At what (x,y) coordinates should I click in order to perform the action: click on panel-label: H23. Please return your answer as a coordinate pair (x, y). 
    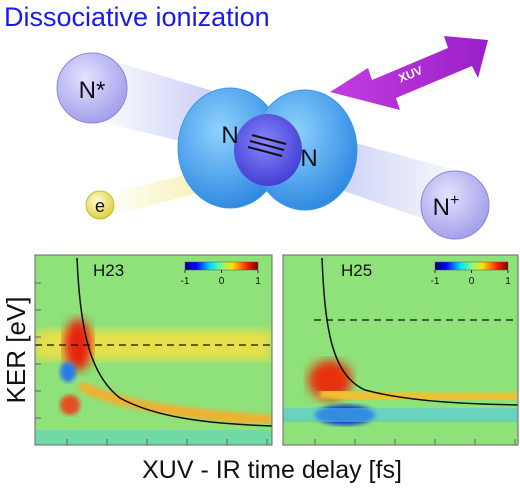
    Looking at the image, I should click on (108, 270).